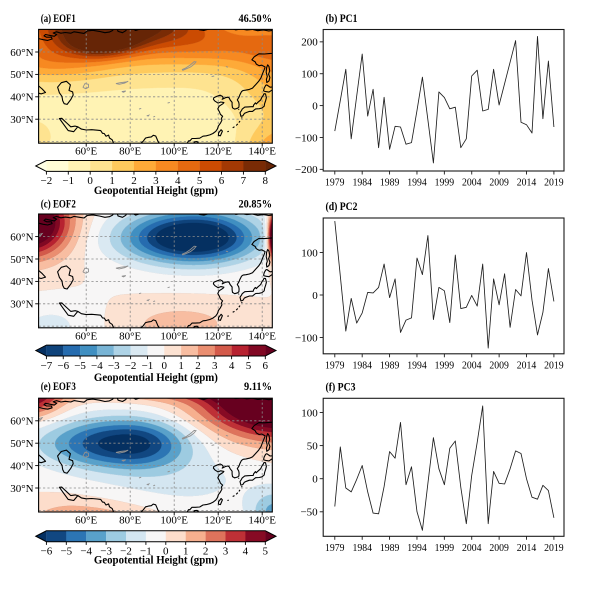 The image size is (600, 600). Describe the element at coordinates (58, 203) in the screenshot. I see `svg-text: (c) EOF2` at that location.